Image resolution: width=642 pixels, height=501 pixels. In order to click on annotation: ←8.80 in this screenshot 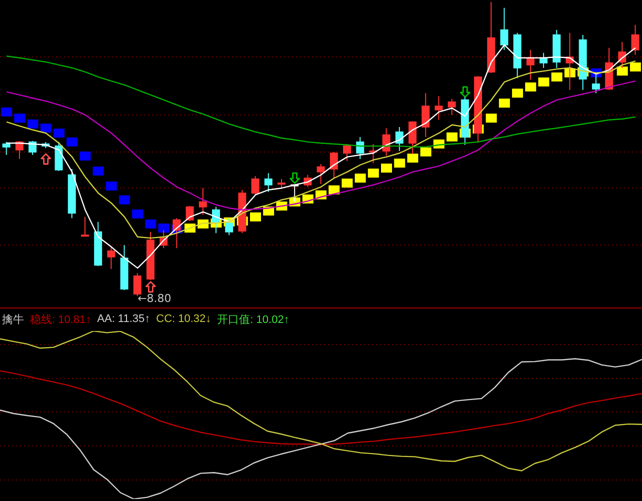, I will do `click(155, 298)`.